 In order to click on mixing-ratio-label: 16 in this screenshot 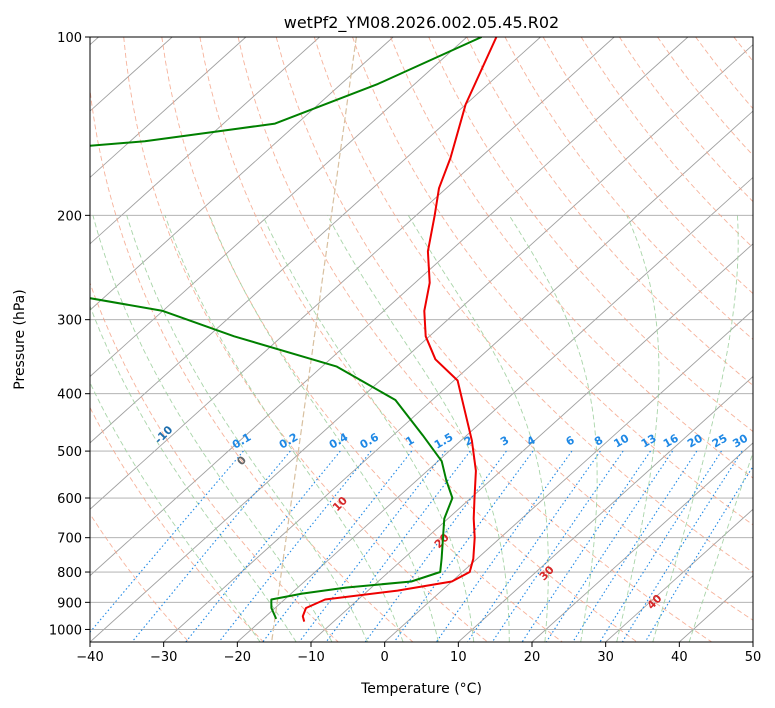, I will do `click(671, 440)`.